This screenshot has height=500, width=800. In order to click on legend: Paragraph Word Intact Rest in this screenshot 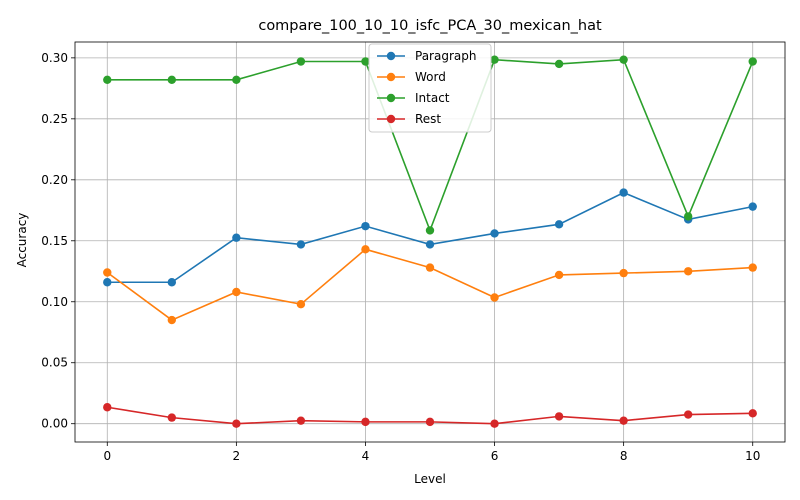, I will do `click(430, 88)`.